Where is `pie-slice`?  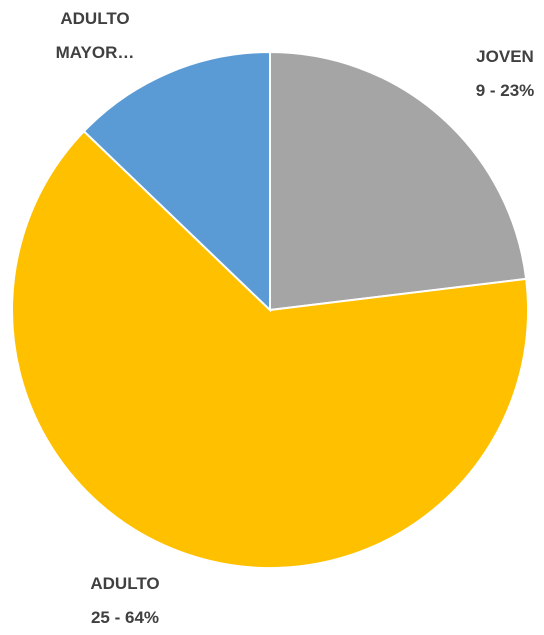
pie-slice is located at coordinates (176, 181).